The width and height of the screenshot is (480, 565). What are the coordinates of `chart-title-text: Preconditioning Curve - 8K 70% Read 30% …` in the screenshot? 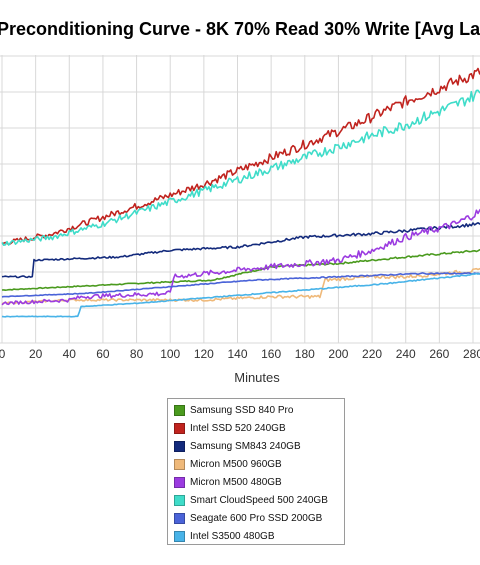 It's located at (240, 29).